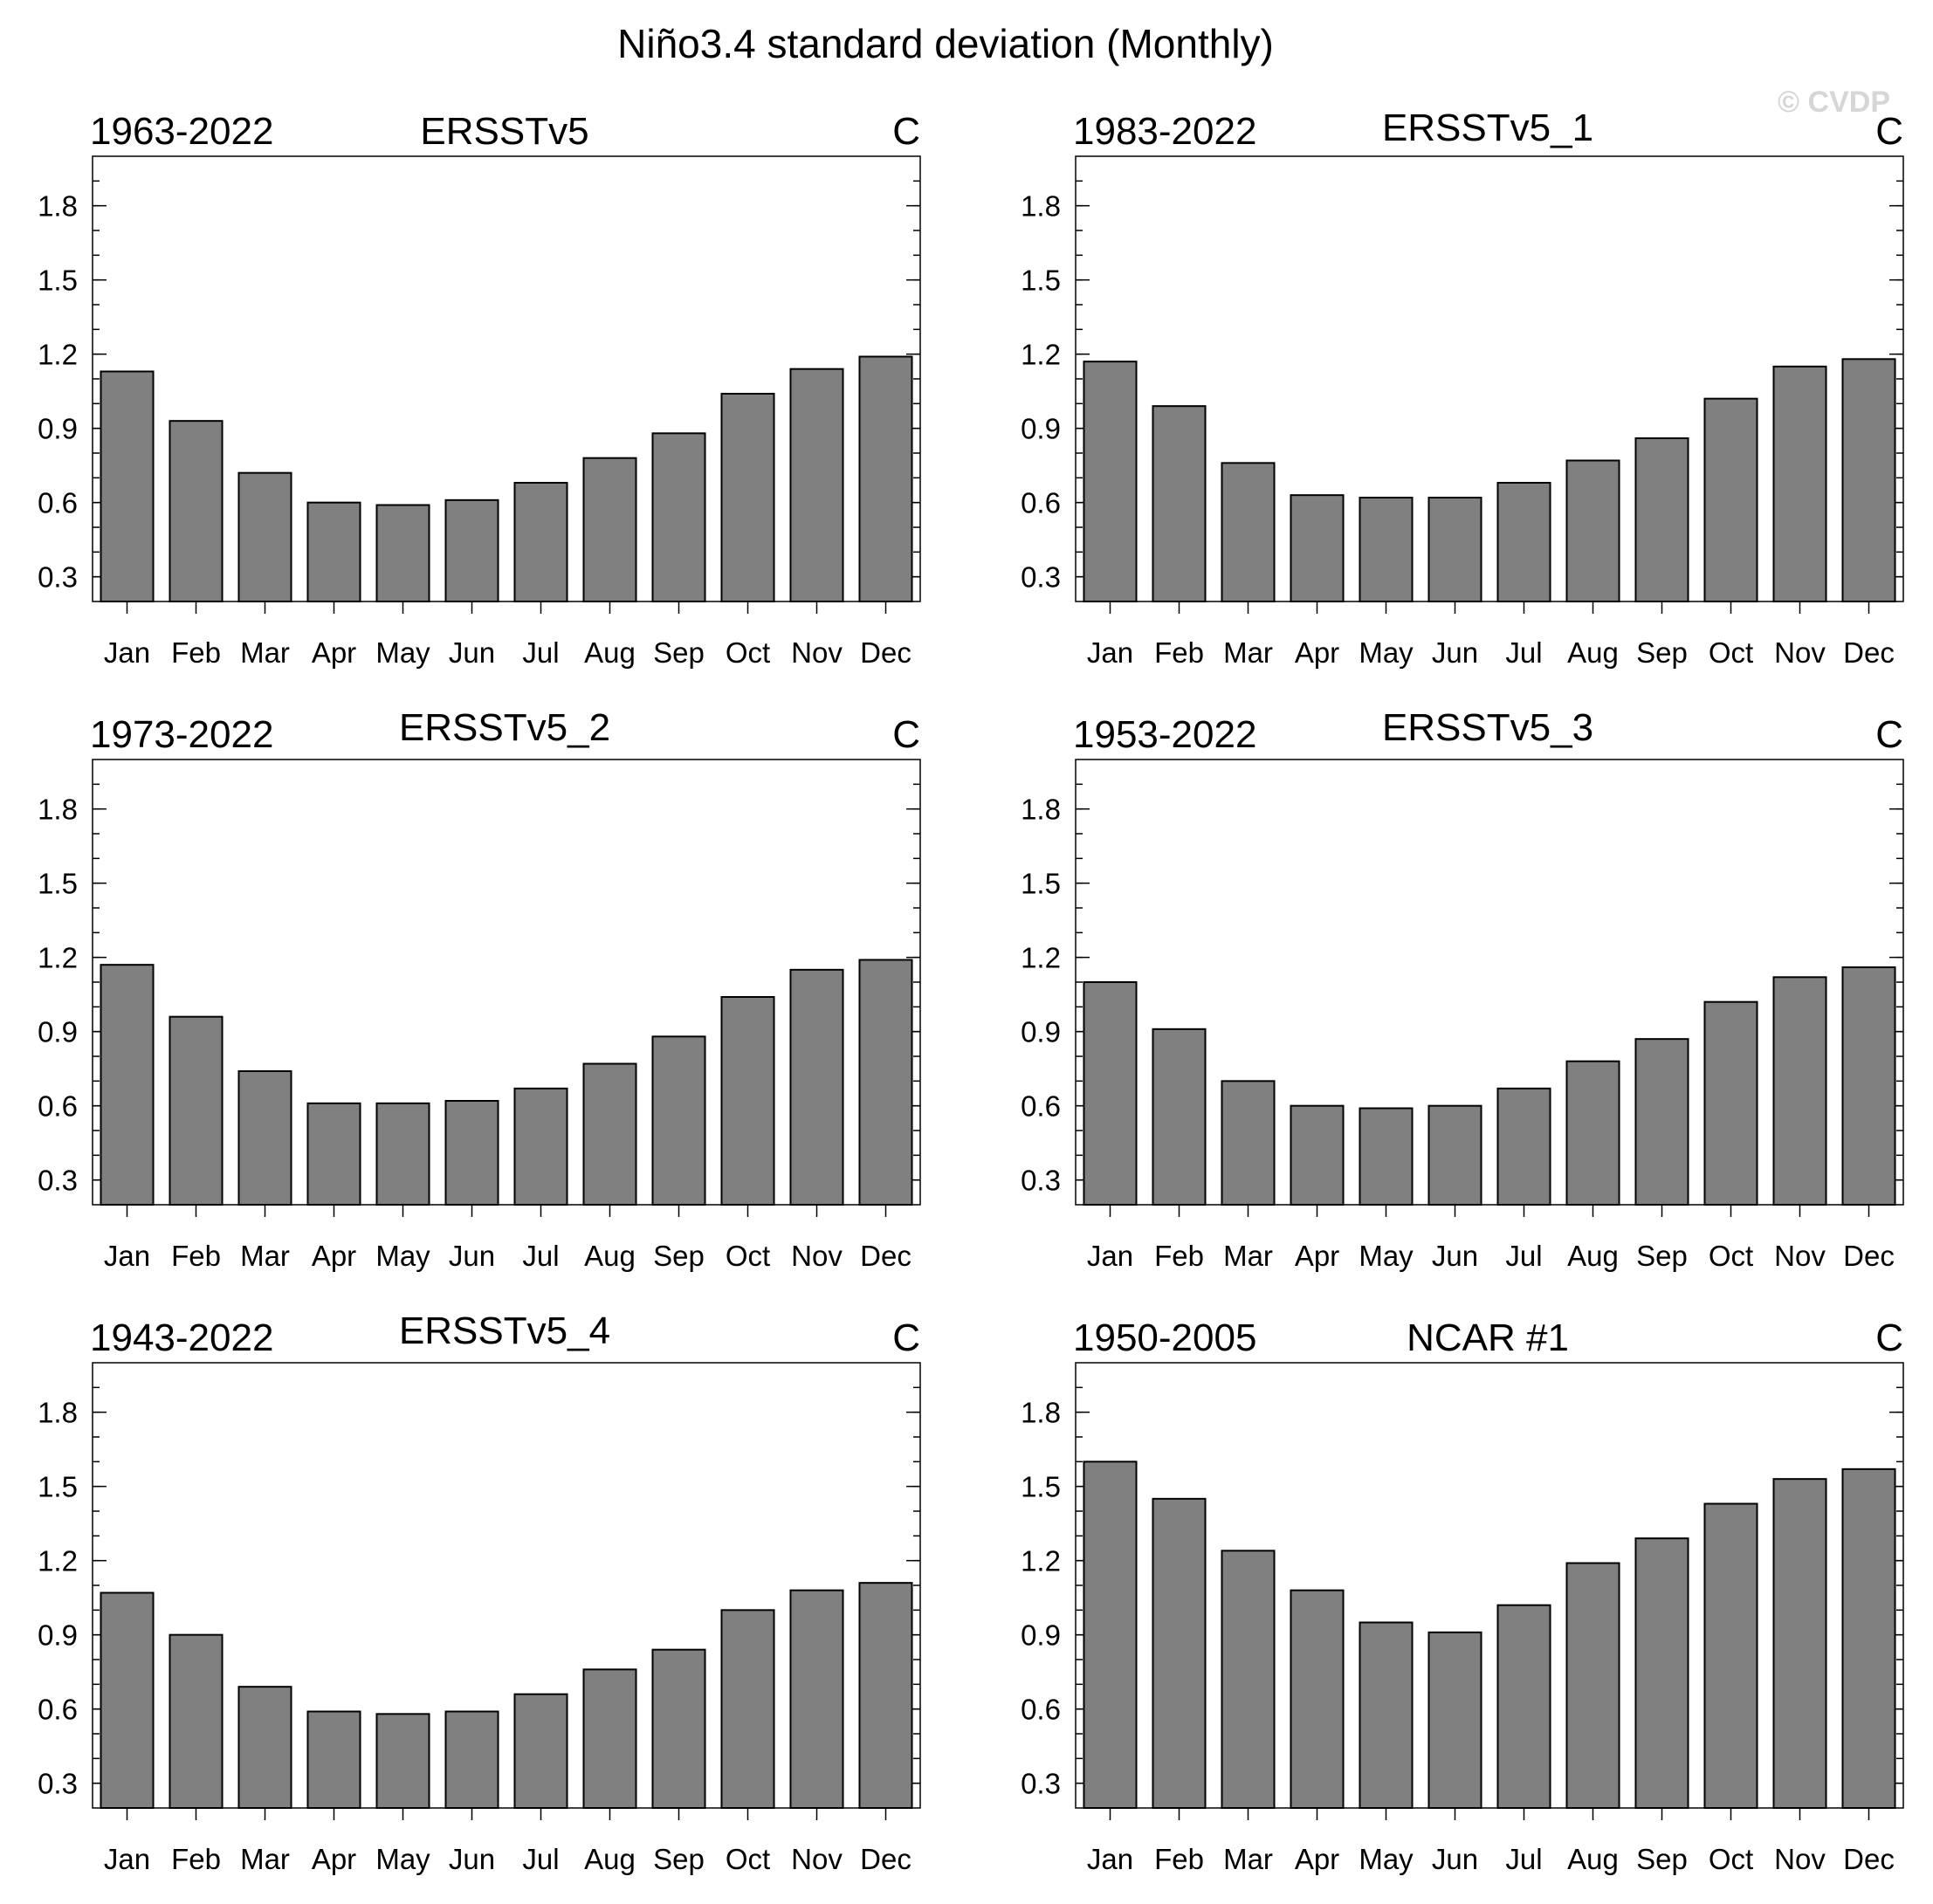 Image resolution: width=1933 pixels, height=1904 pixels. I want to click on panel-title: ERSSTv5, so click(504, 131).